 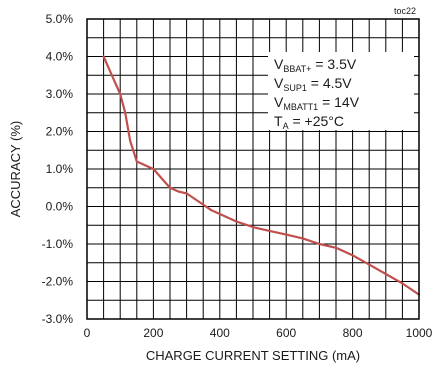 I want to click on condition-value: = 4.5V, so click(x=329, y=83).